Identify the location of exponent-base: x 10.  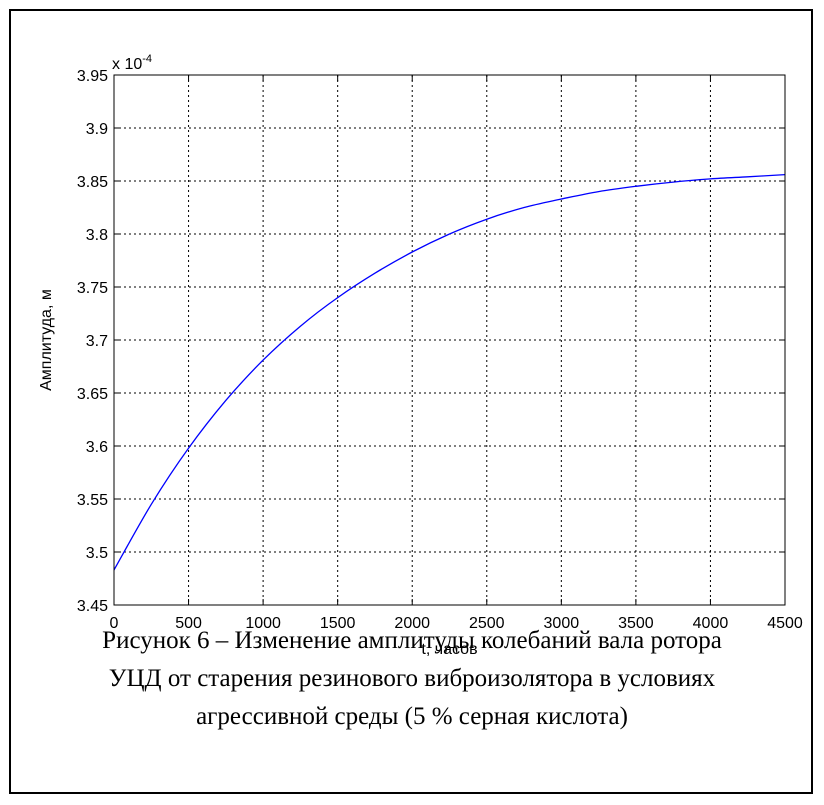
(127, 64).